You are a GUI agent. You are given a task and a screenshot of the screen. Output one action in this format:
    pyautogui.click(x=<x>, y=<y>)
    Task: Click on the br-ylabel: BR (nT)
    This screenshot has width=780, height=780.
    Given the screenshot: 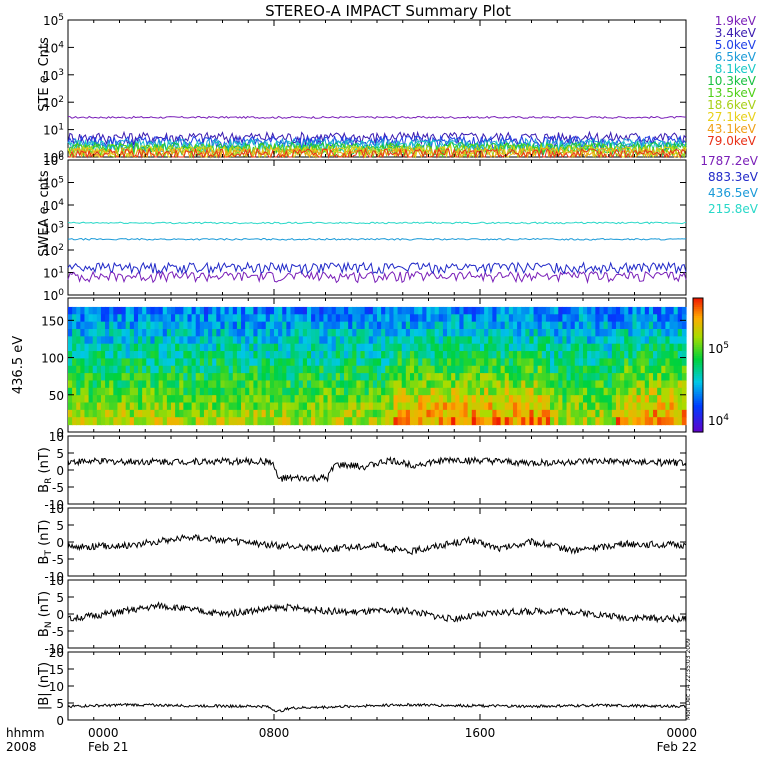 What is the action you would take?
    pyautogui.click(x=45, y=470)
    